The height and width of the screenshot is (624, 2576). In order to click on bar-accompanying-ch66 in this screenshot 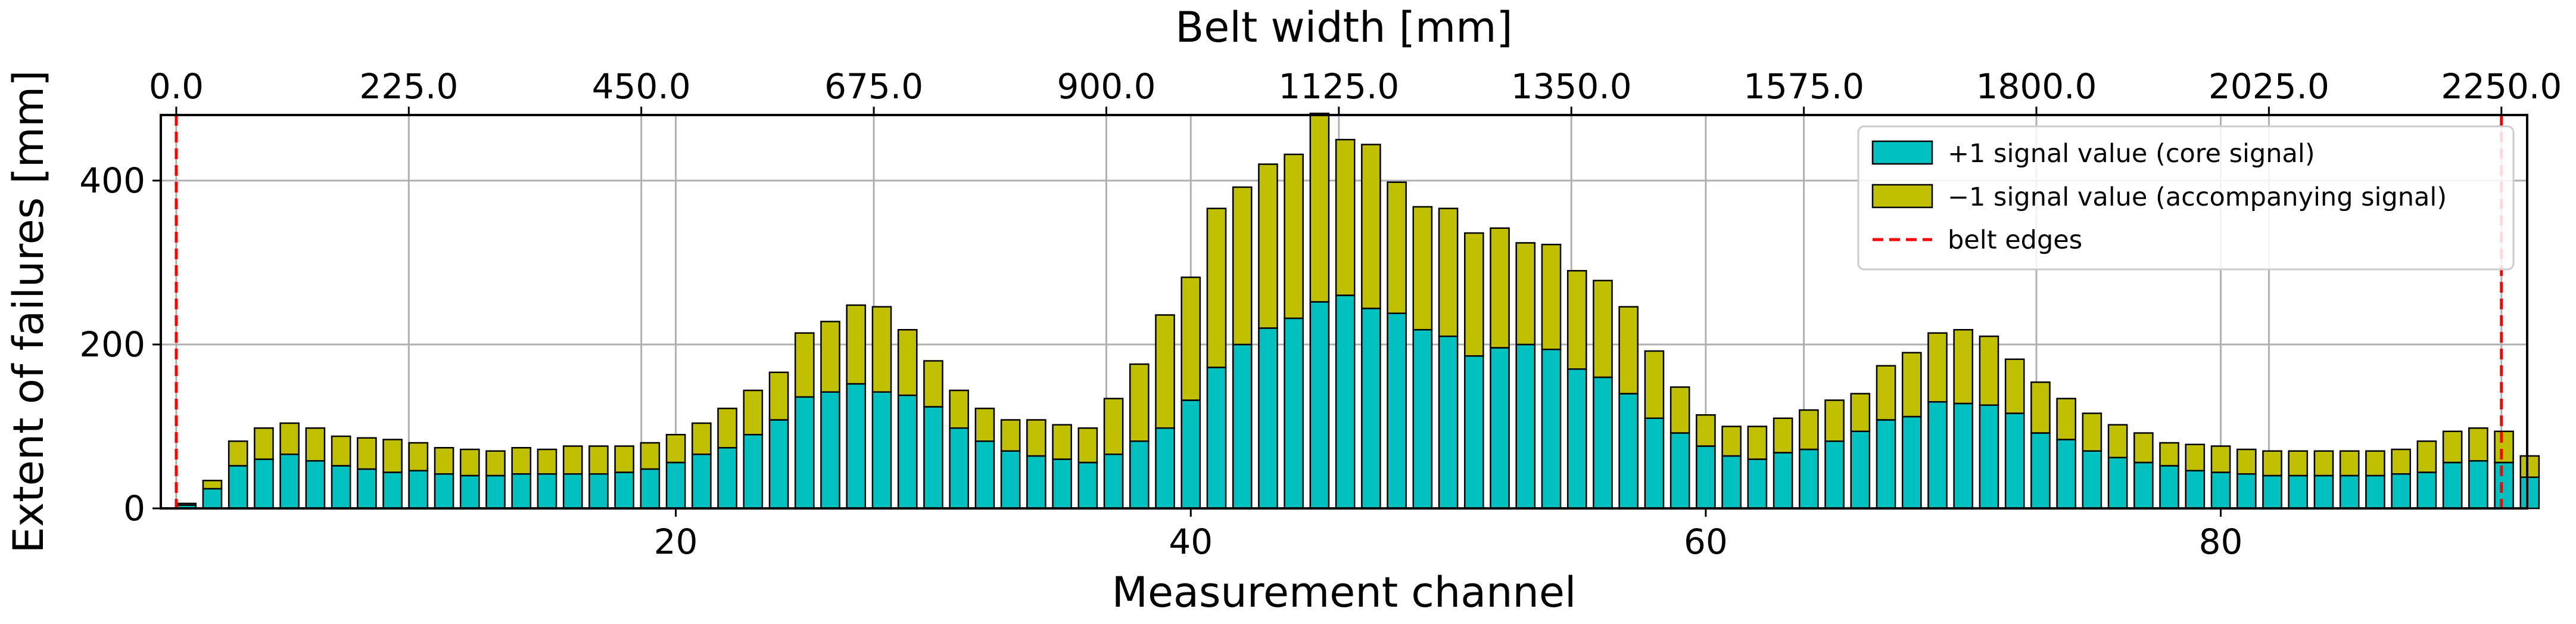, I will do `click(1886, 393)`.